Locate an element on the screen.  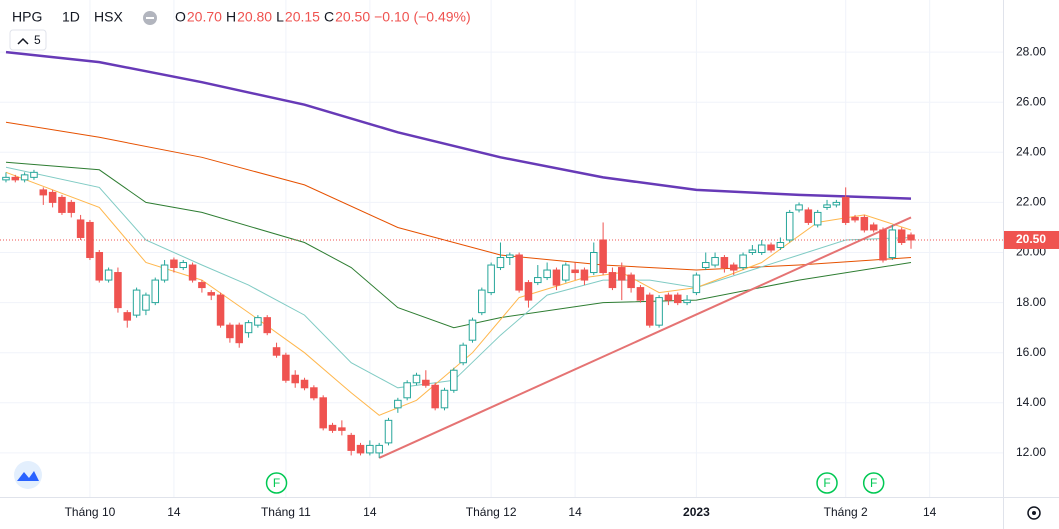
ohlc-key: H is located at coordinates (231, 17).